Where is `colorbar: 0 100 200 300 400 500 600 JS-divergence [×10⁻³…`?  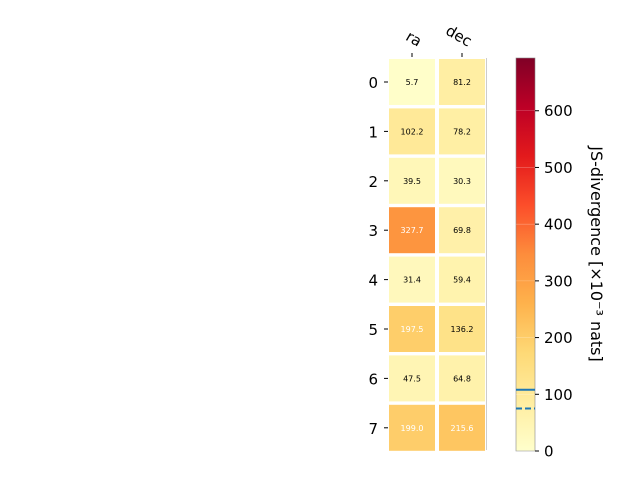
colorbar: 0 100 200 300 400 500 600 JS-divergence [×10⁻³… is located at coordinates (560, 259).